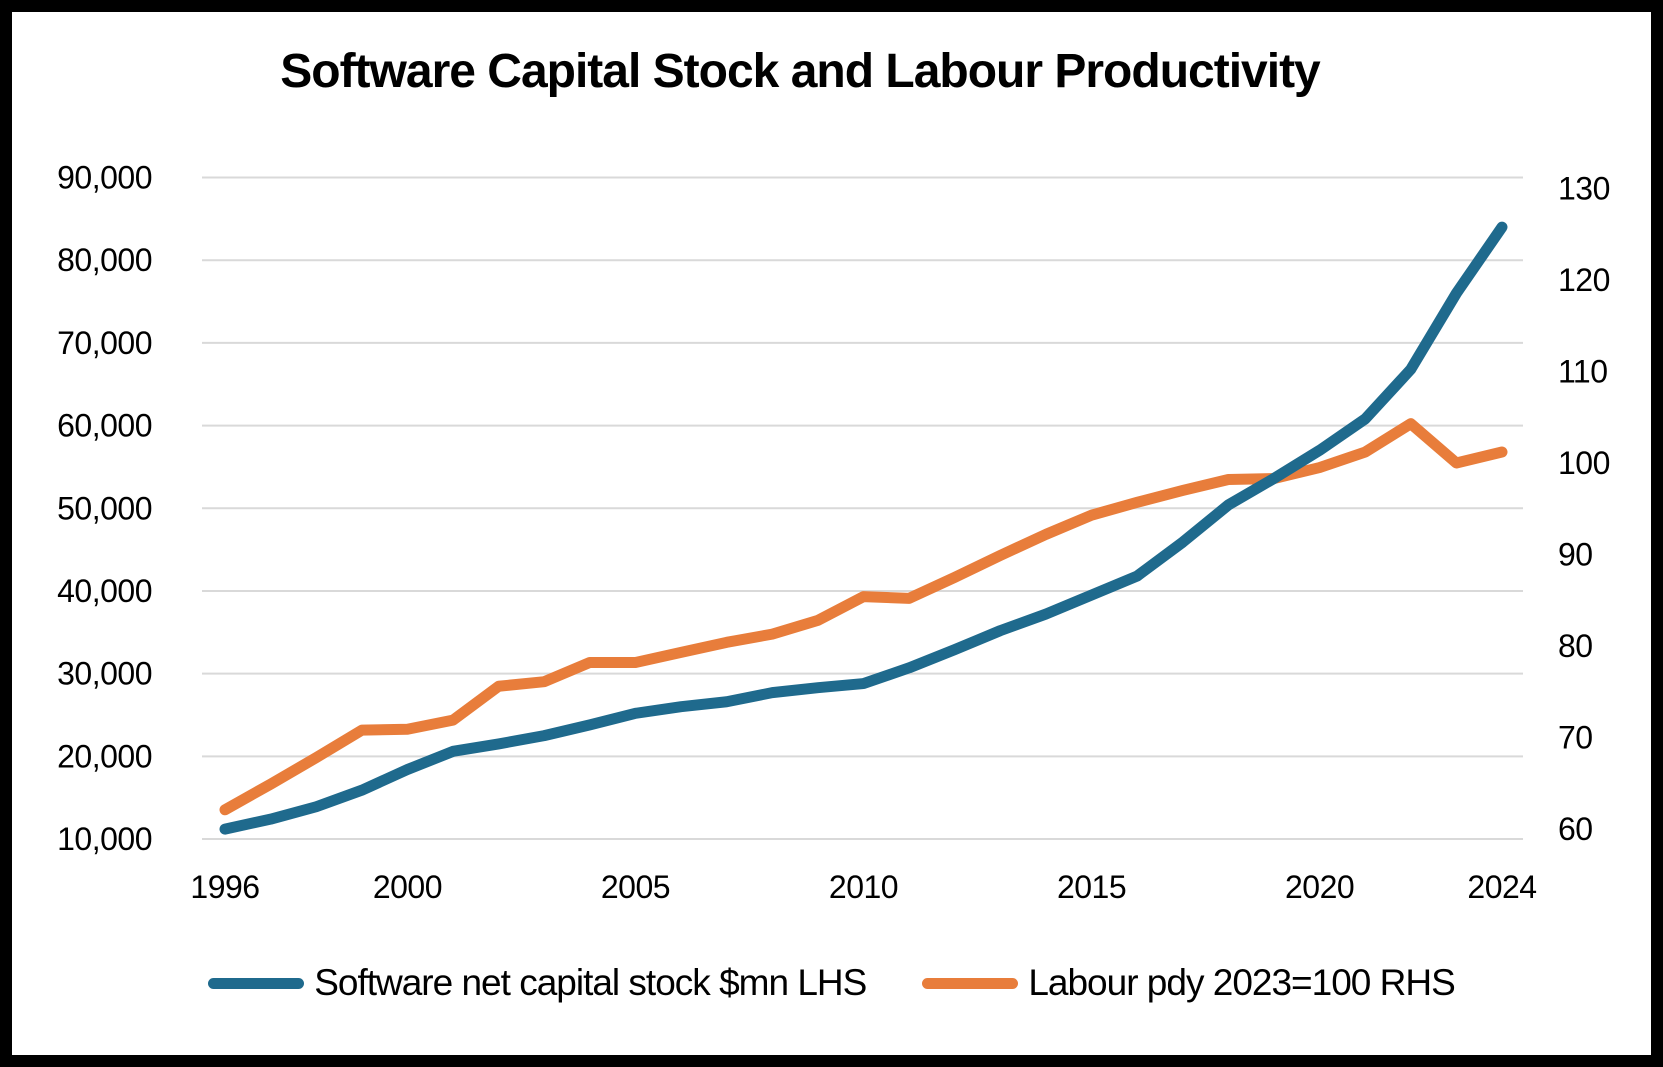 The height and width of the screenshot is (1067, 1663). I want to click on left-axis-tick-label: 60,000, so click(104, 426).